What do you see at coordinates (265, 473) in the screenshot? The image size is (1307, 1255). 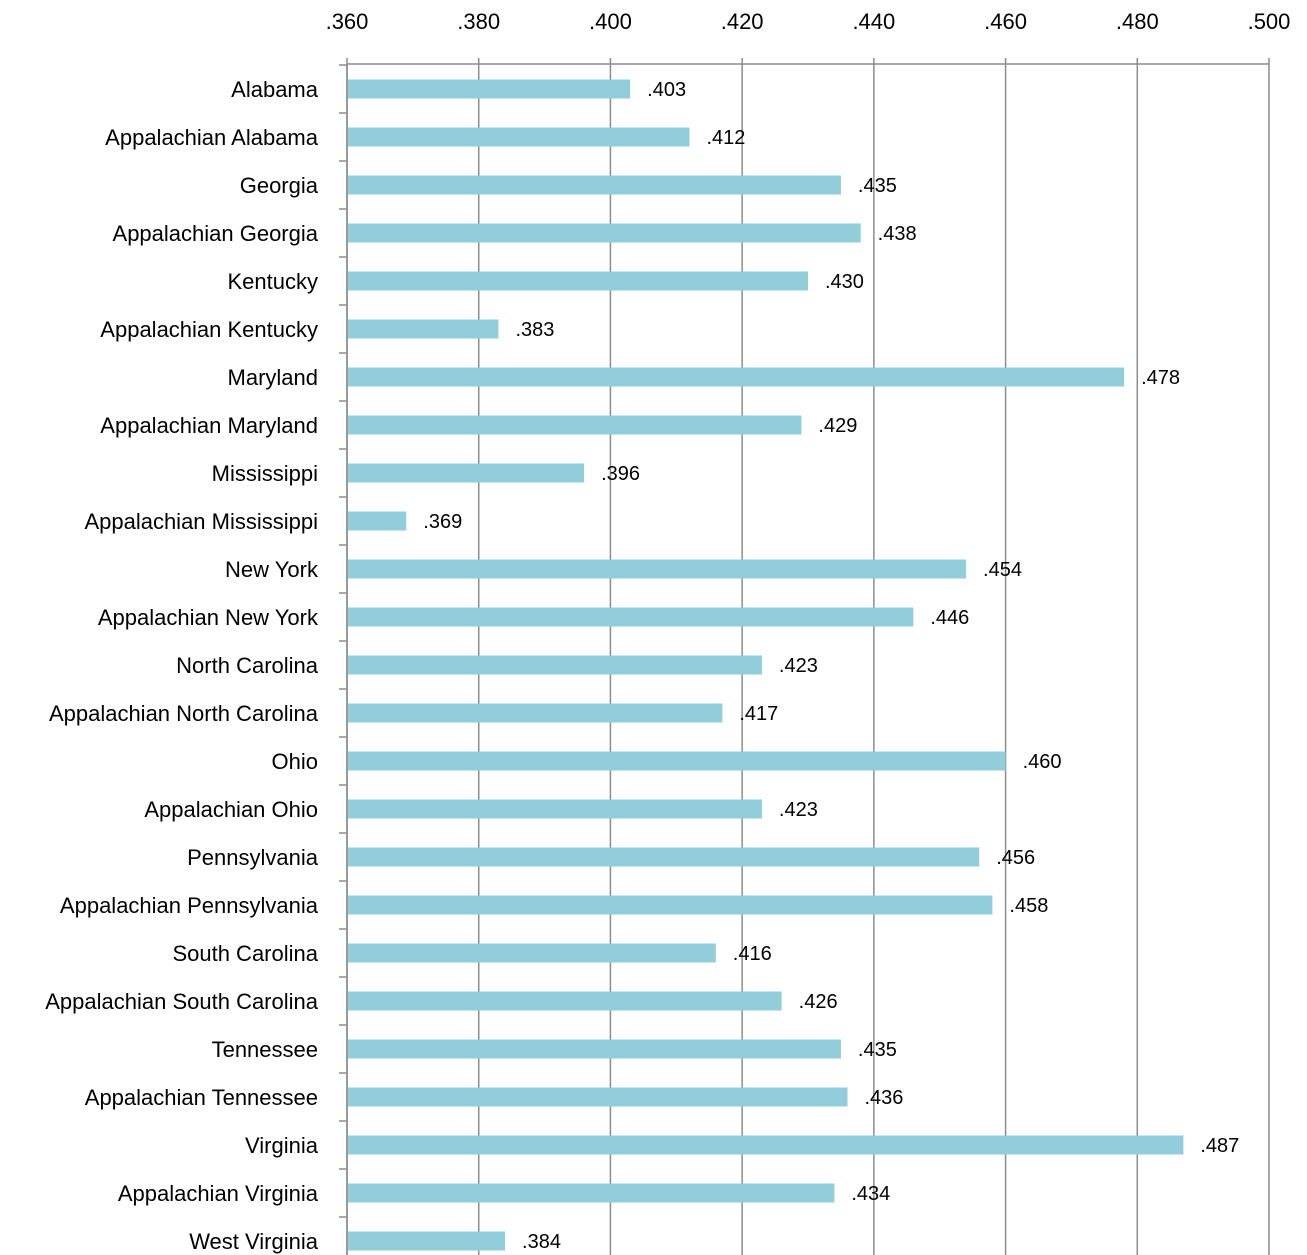 I see `category-label: Mississippi` at bounding box center [265, 473].